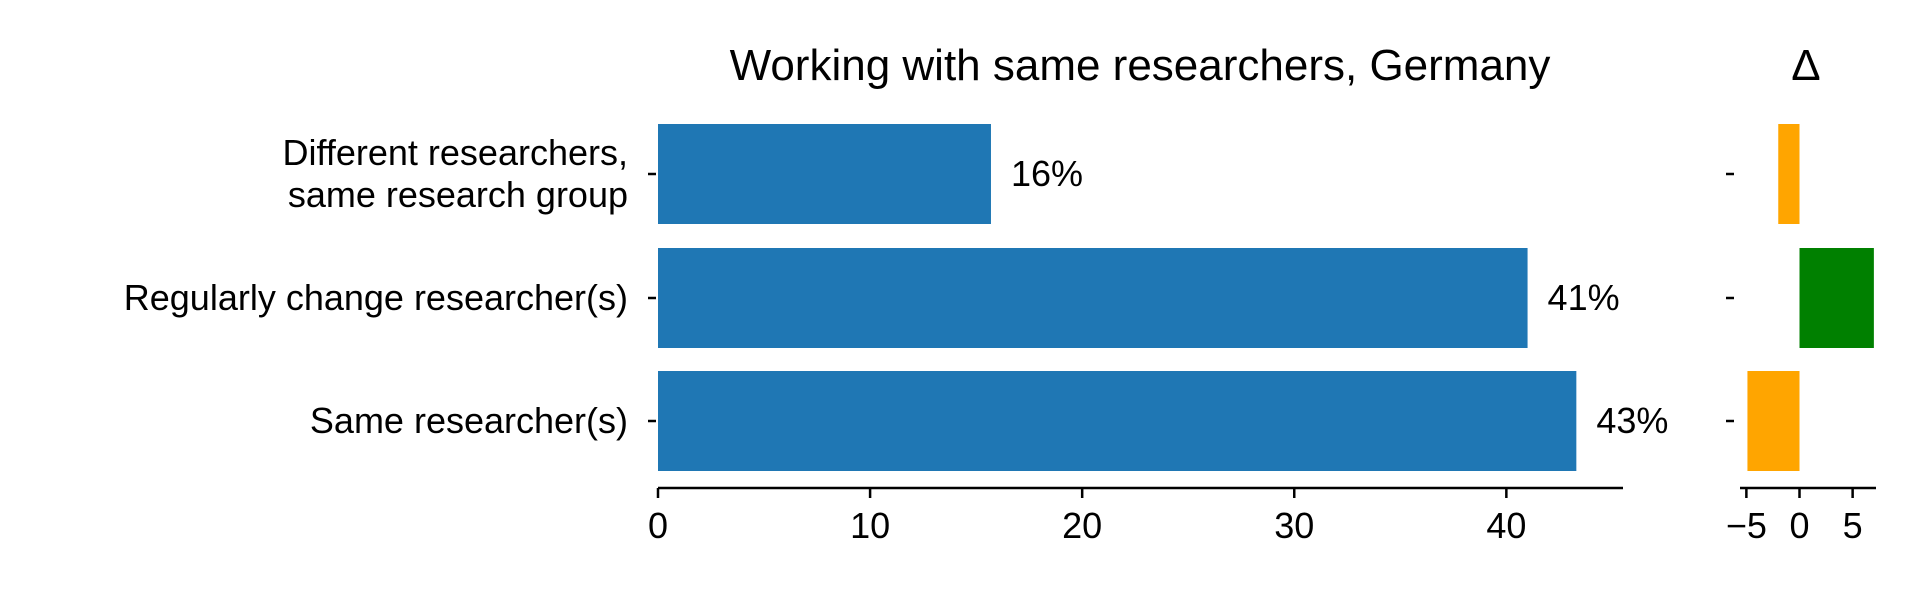  I want to click on category-label-line: same research group, so click(458, 194).